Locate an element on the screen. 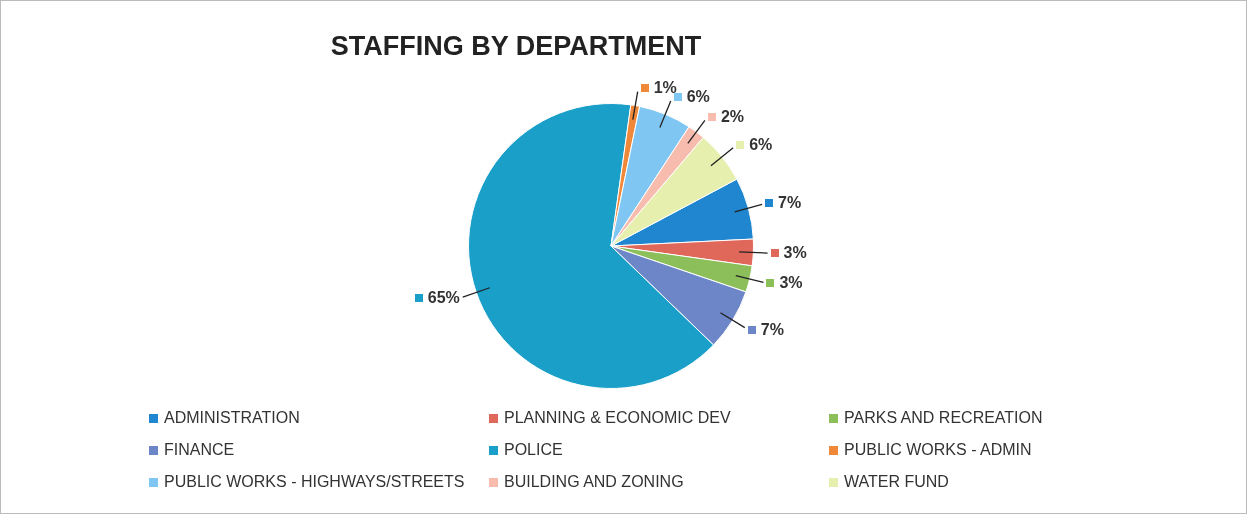 The height and width of the screenshot is (514, 1247). legend-label: POLICE is located at coordinates (533, 450).